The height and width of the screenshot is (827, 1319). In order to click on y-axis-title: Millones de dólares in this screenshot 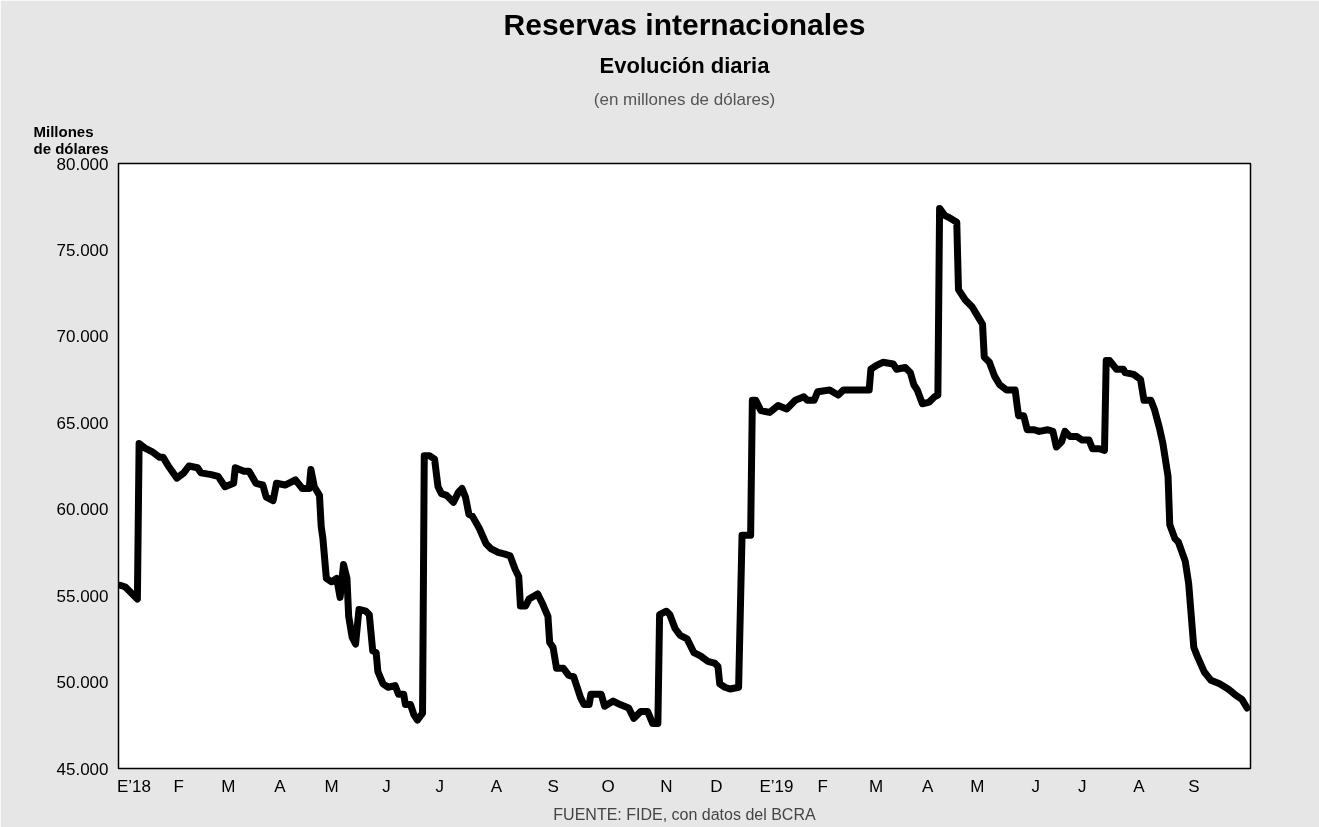, I will do `click(71, 139)`.